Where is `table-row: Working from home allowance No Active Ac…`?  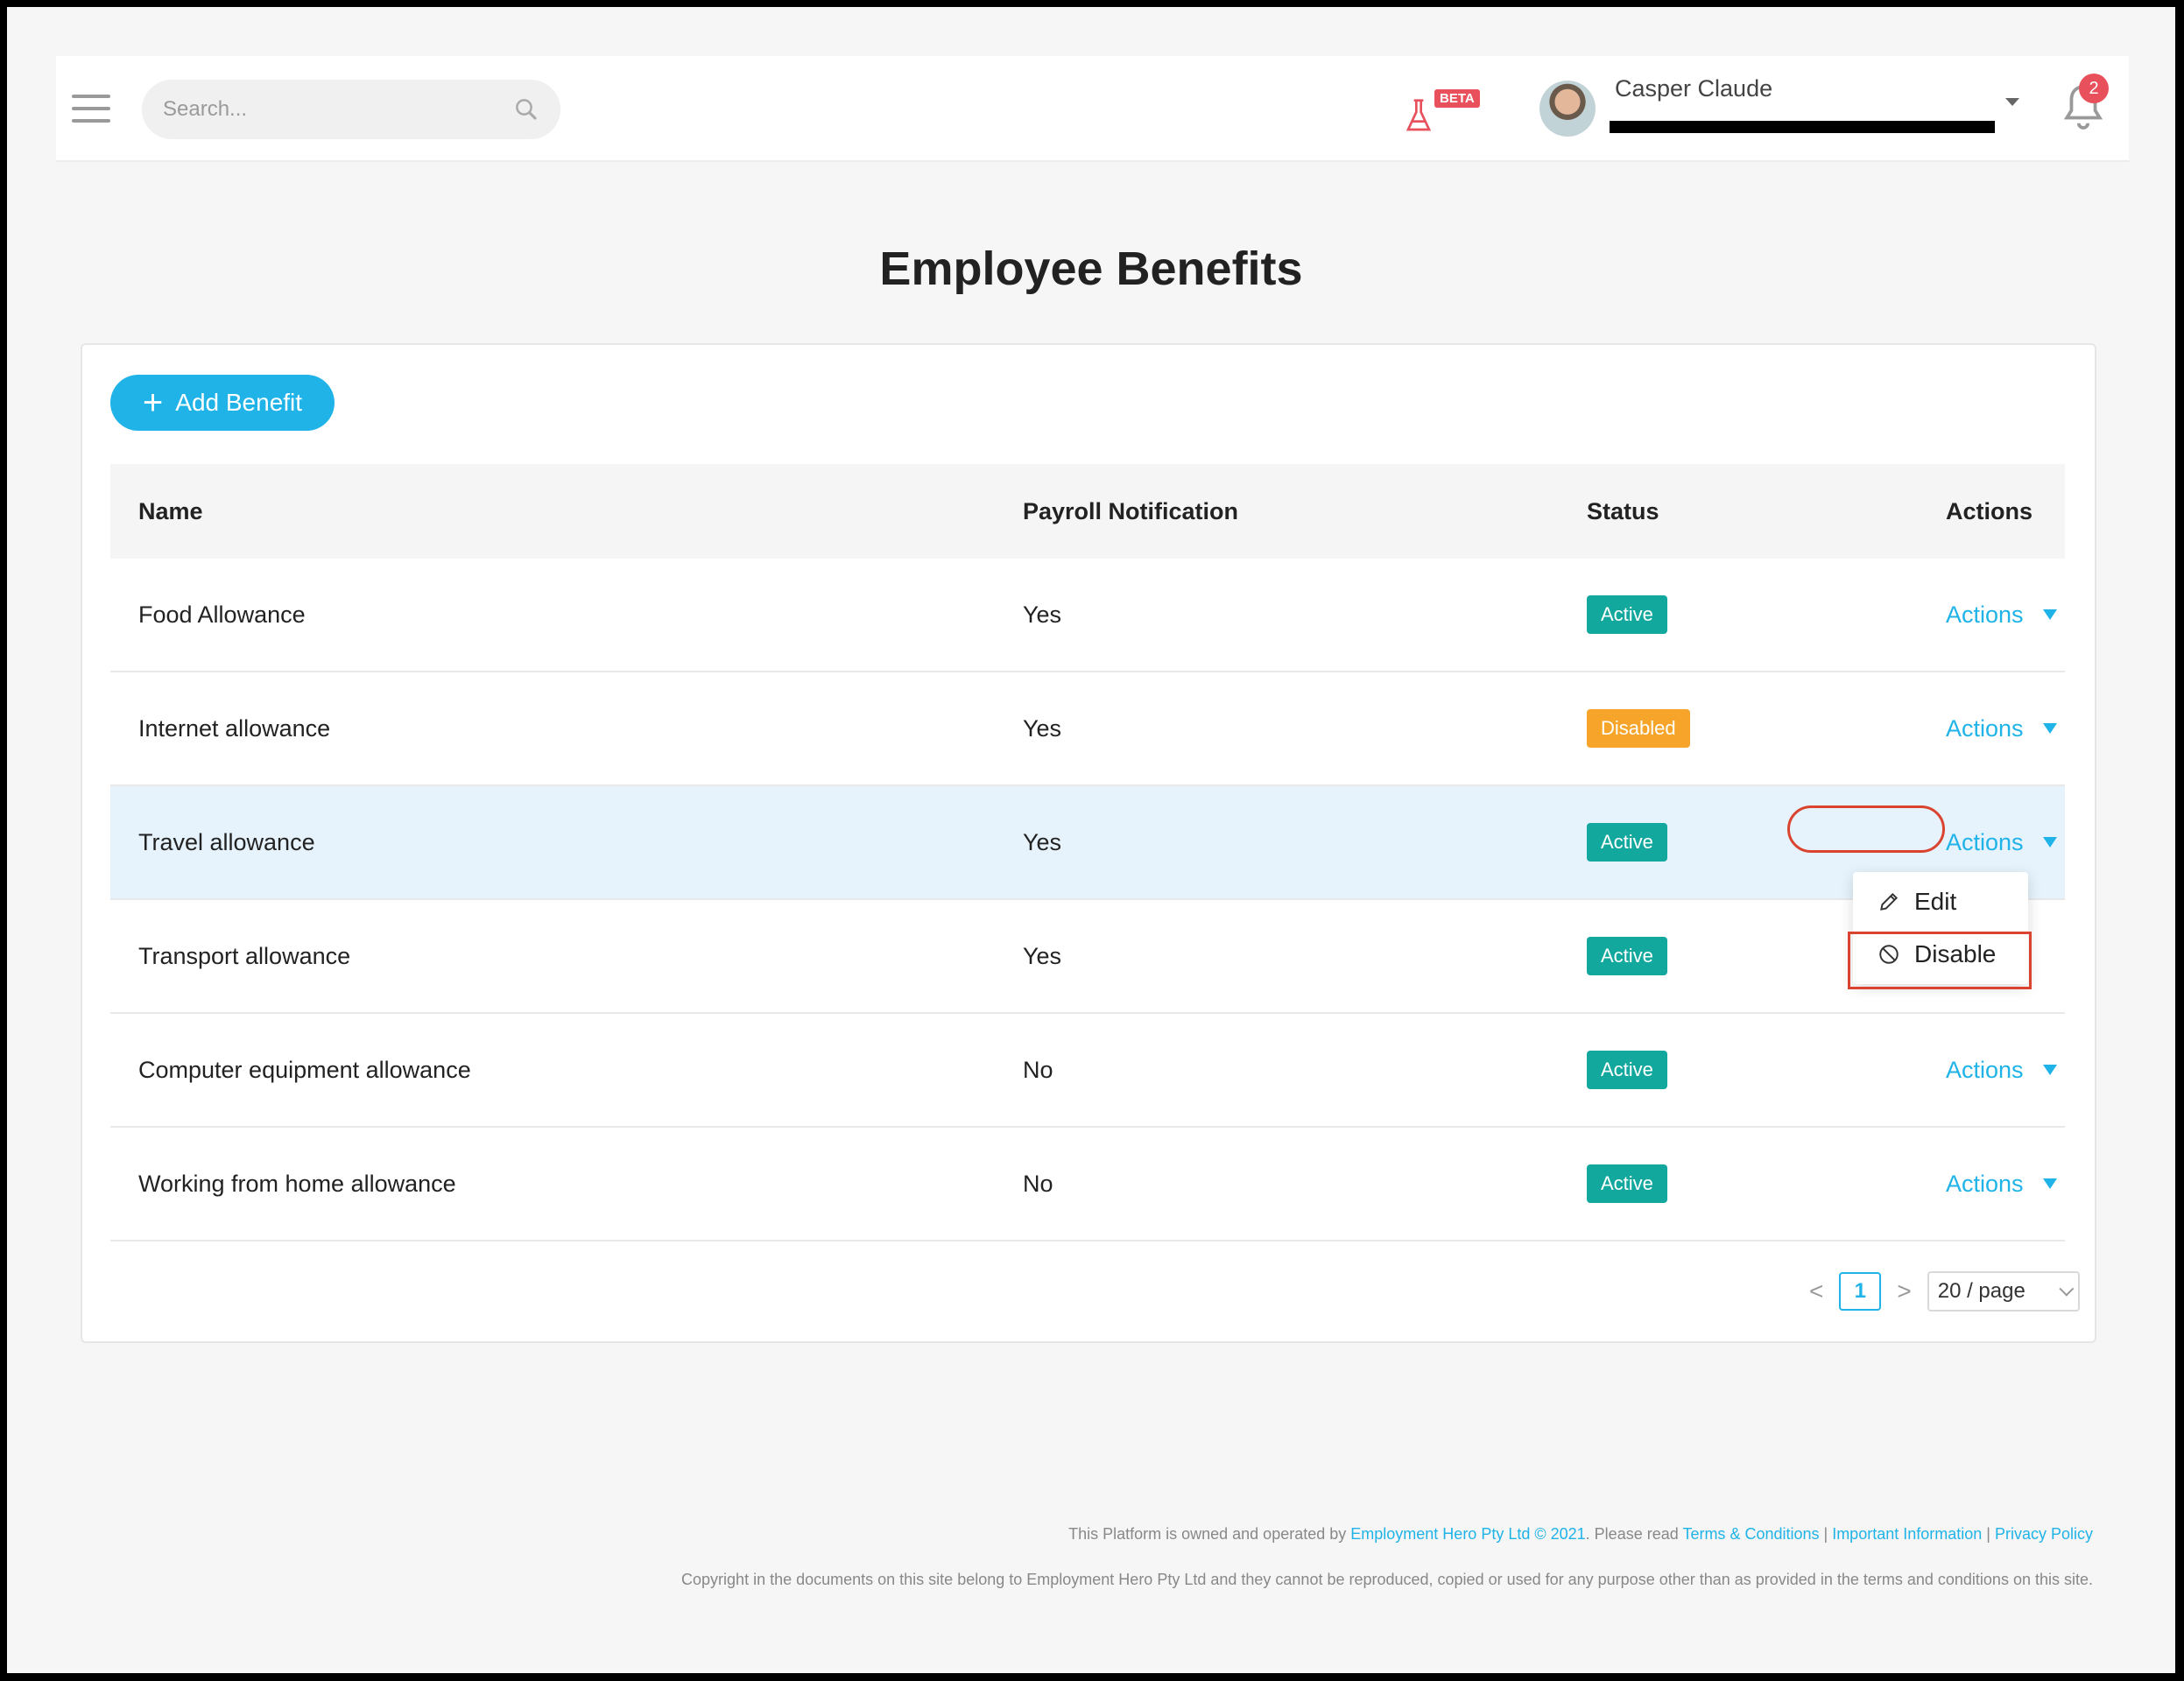 table-row: Working from home allowance No Active Ac… is located at coordinates (1087, 1184).